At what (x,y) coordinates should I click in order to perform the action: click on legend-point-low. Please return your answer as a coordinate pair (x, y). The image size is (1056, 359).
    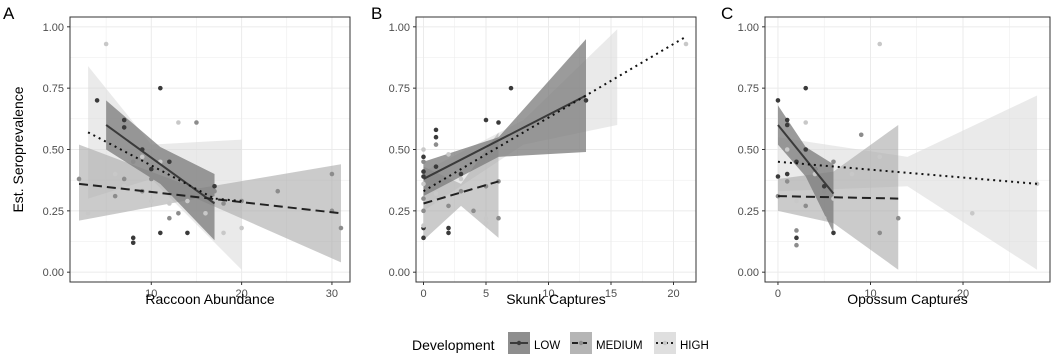
    Looking at the image, I should click on (519, 343).